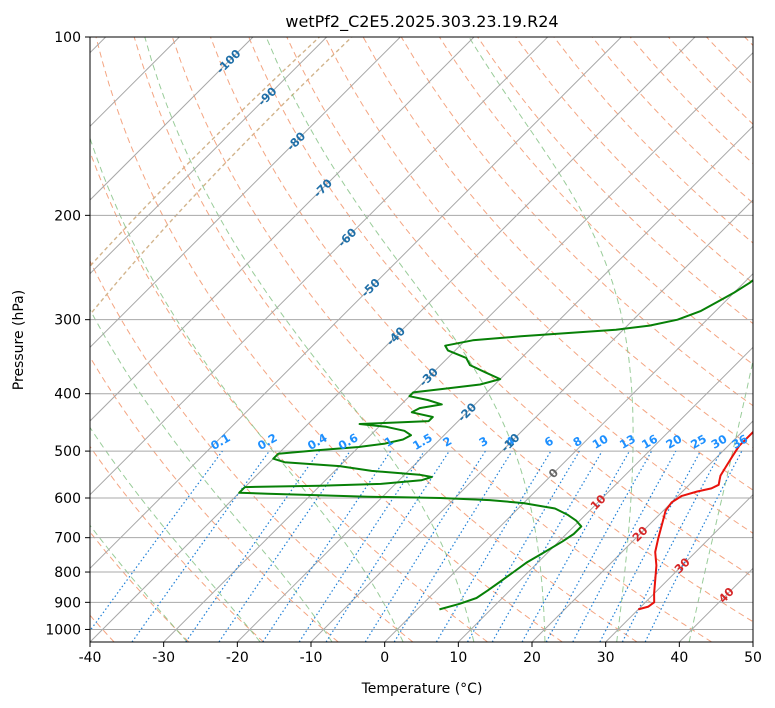  What do you see at coordinates (67, 321) in the screenshot?
I see `y-tick-label: 300` at bounding box center [67, 321].